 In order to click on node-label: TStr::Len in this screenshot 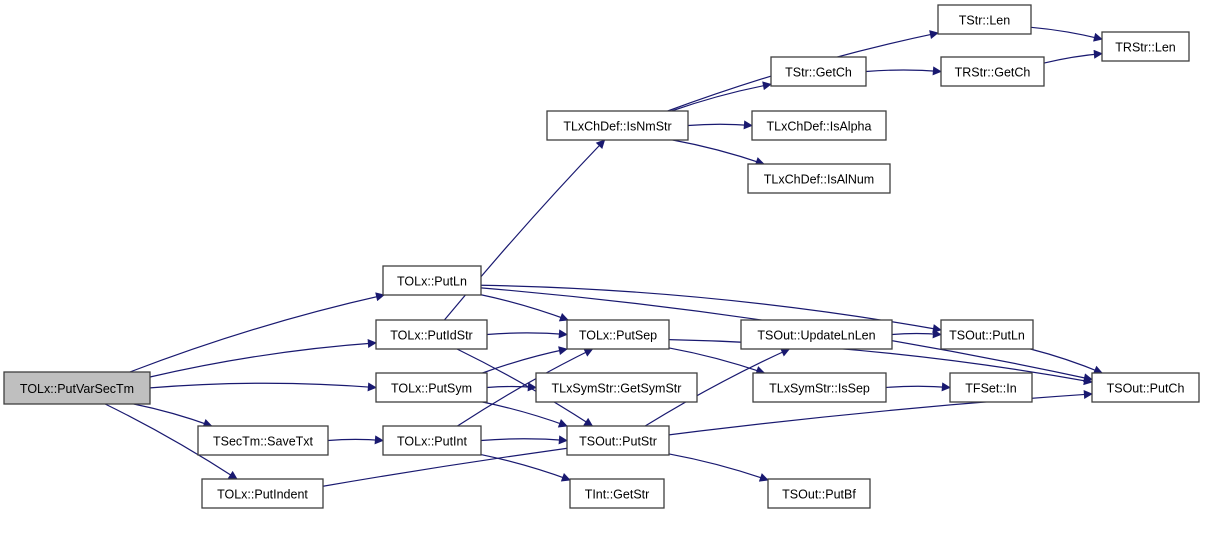, I will do `click(984, 21)`.